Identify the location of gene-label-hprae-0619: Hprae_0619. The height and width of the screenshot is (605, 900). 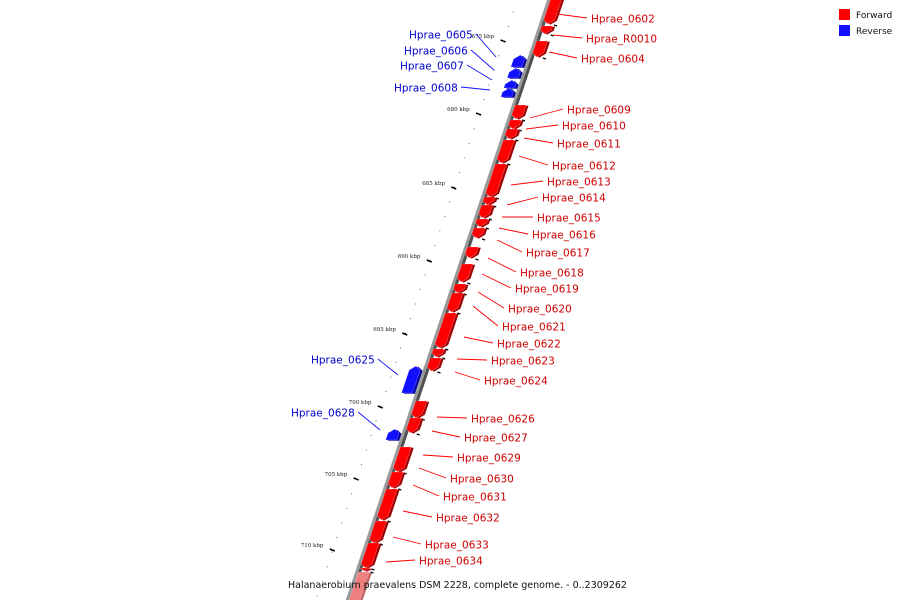
(530, 284).